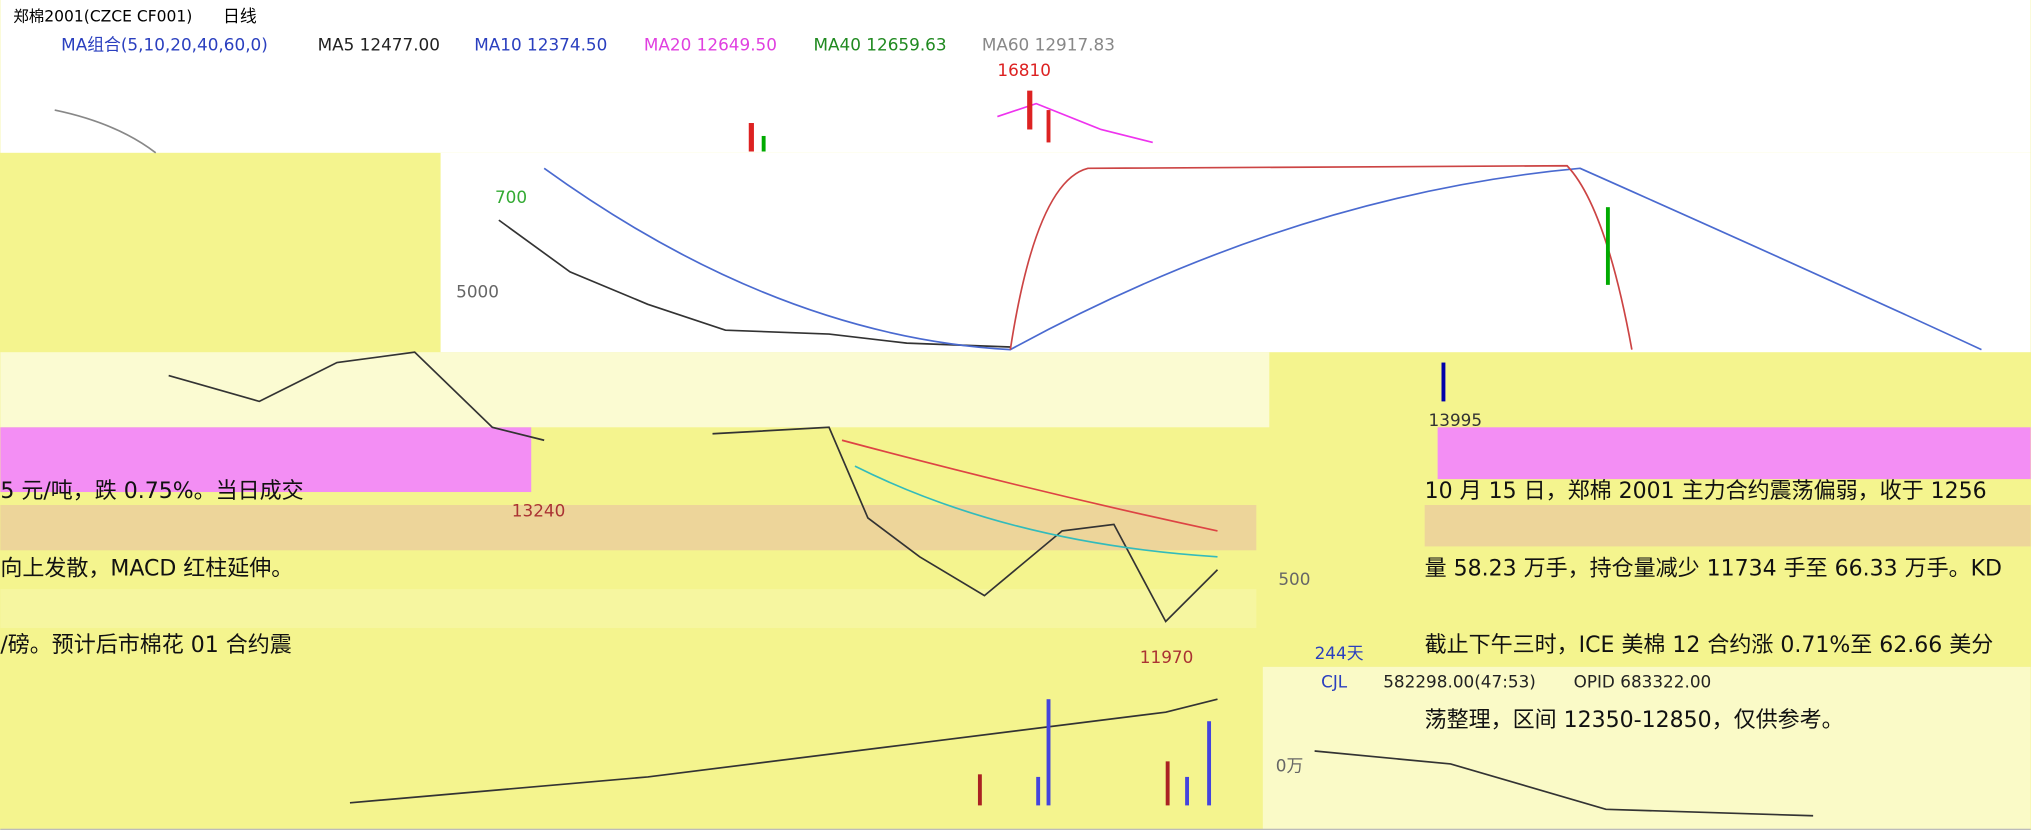 This screenshot has height=830, width=2031. I want to click on period: 日线, so click(240, 16).